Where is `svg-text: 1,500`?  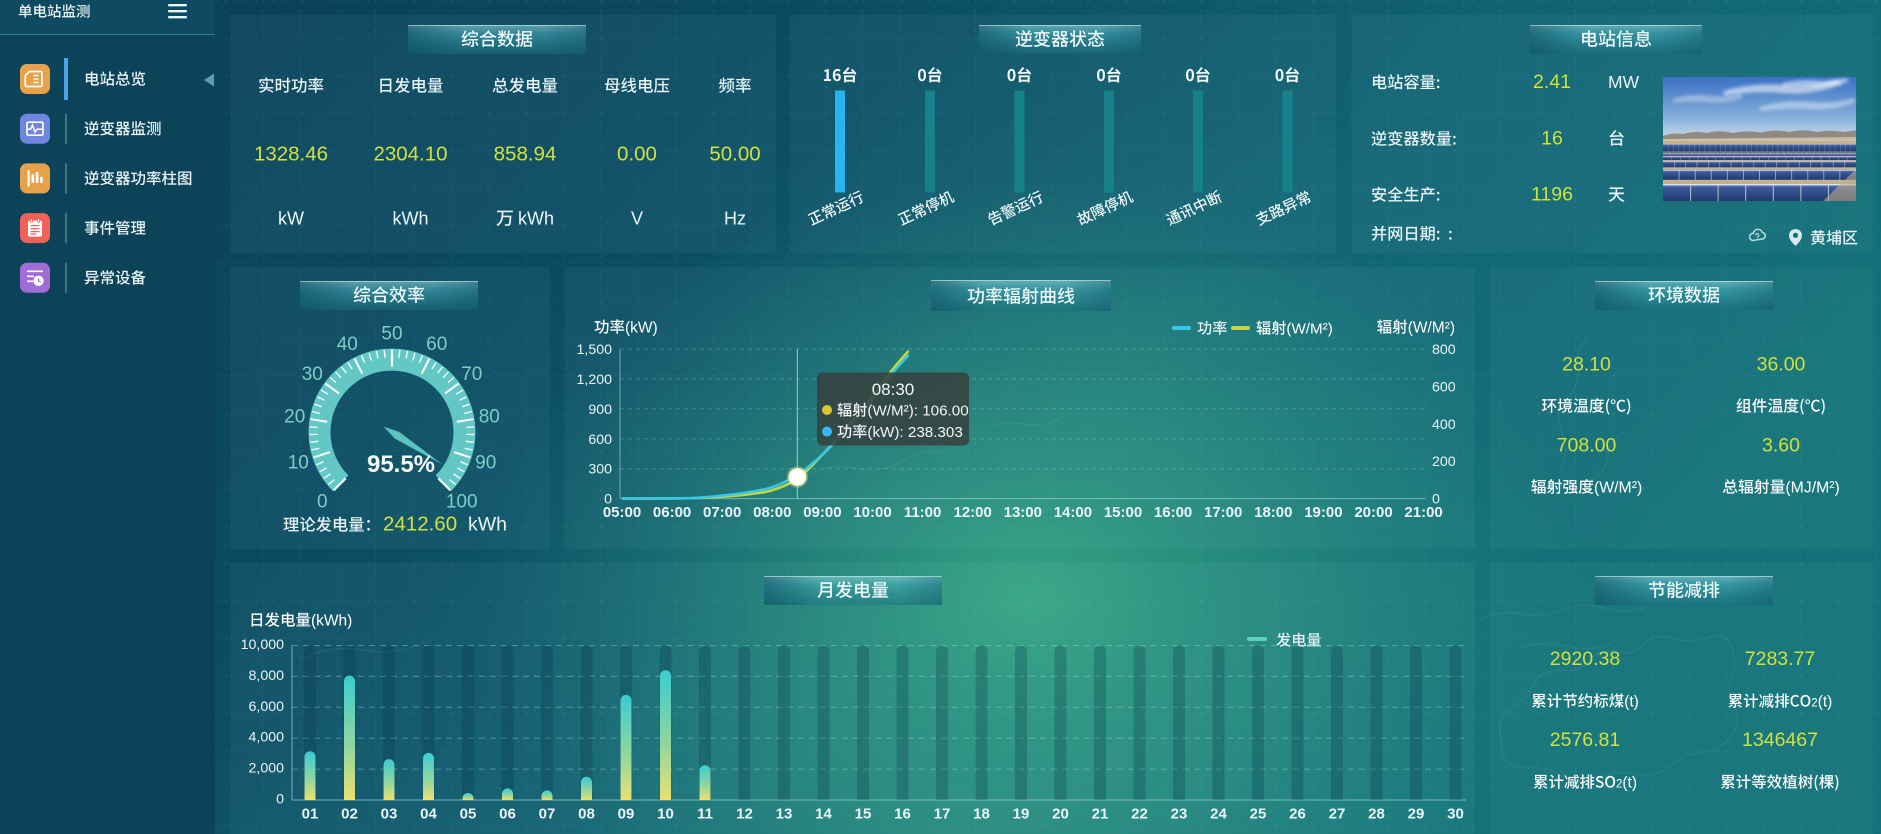 svg-text: 1,500 is located at coordinates (594, 350).